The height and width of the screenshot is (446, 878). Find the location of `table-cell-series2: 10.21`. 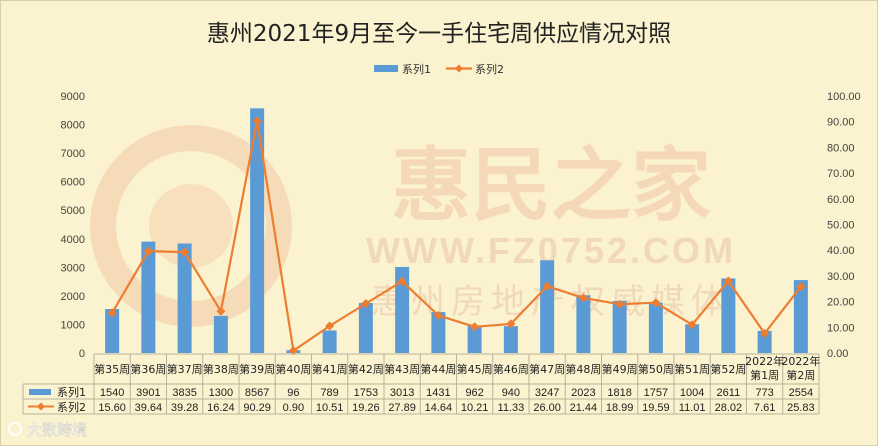

table-cell-series2: 10.21 is located at coordinates (475, 408).